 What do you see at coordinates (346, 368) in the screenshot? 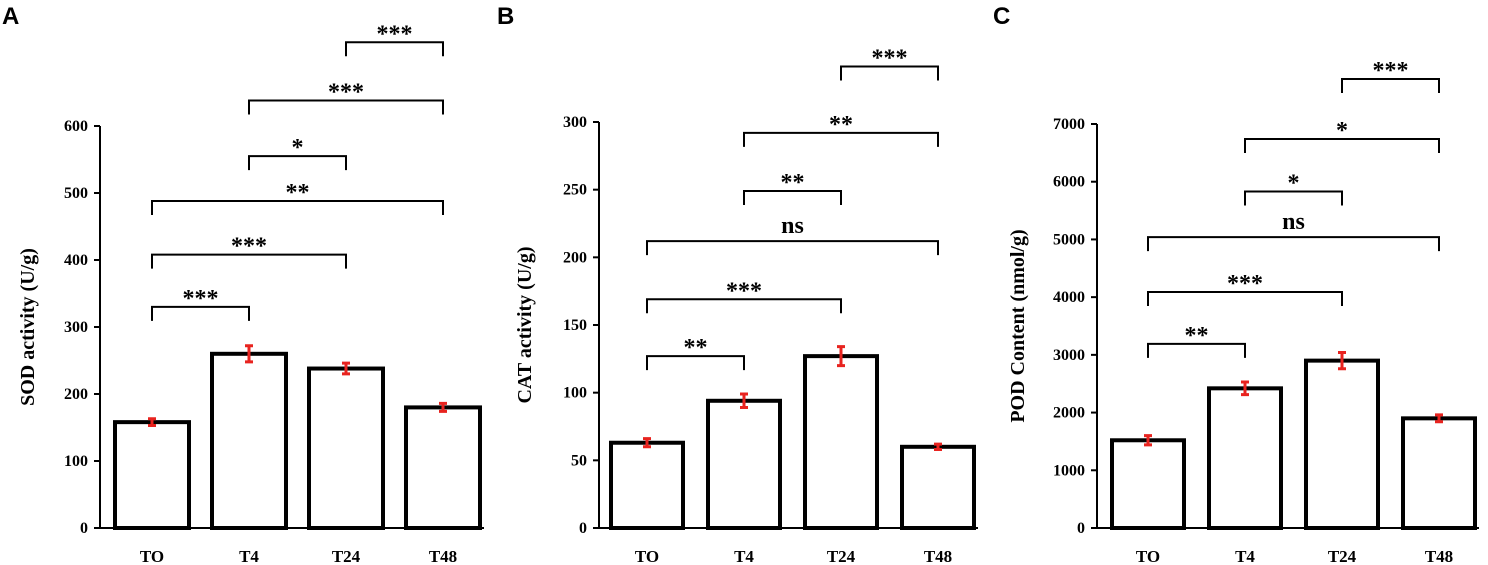
I see `panel-a-error-bar-t24` at bounding box center [346, 368].